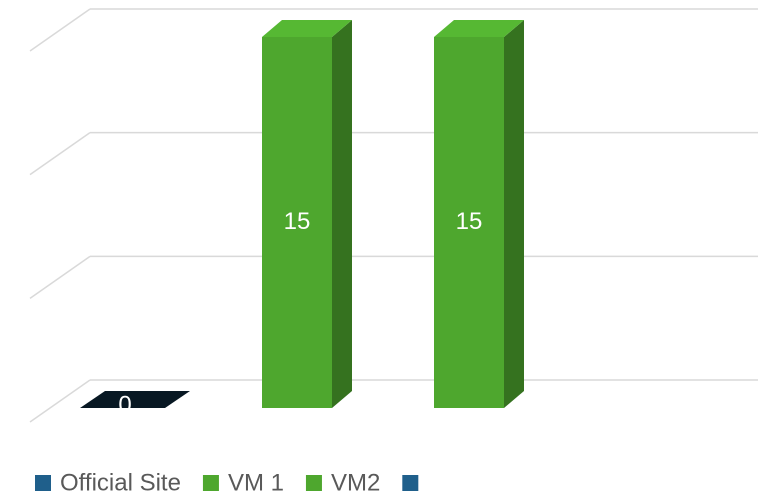 The width and height of the screenshot is (758, 496). I want to click on legend-label: Official Site, so click(120, 482).